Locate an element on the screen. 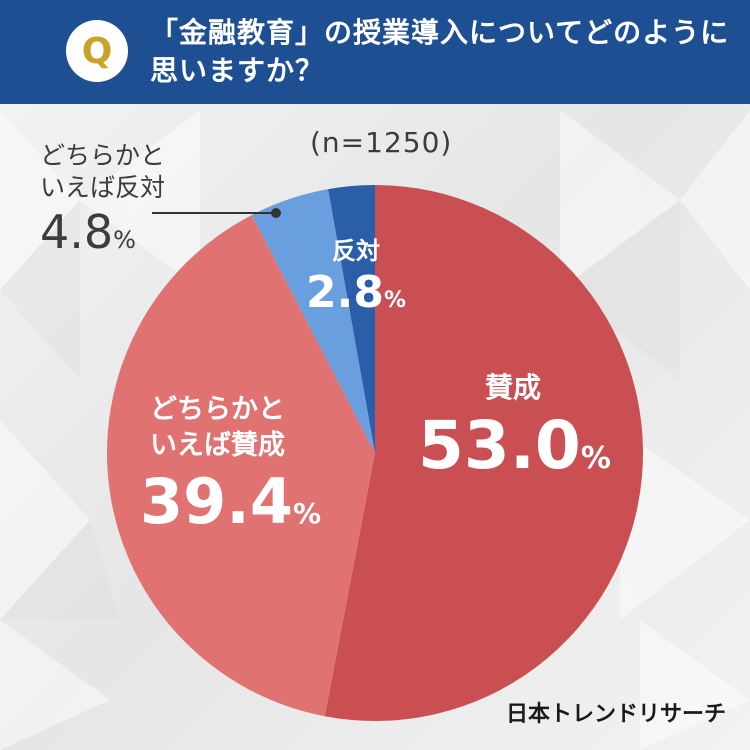  label-somewhat-agree-unit: % is located at coordinates (307, 513).